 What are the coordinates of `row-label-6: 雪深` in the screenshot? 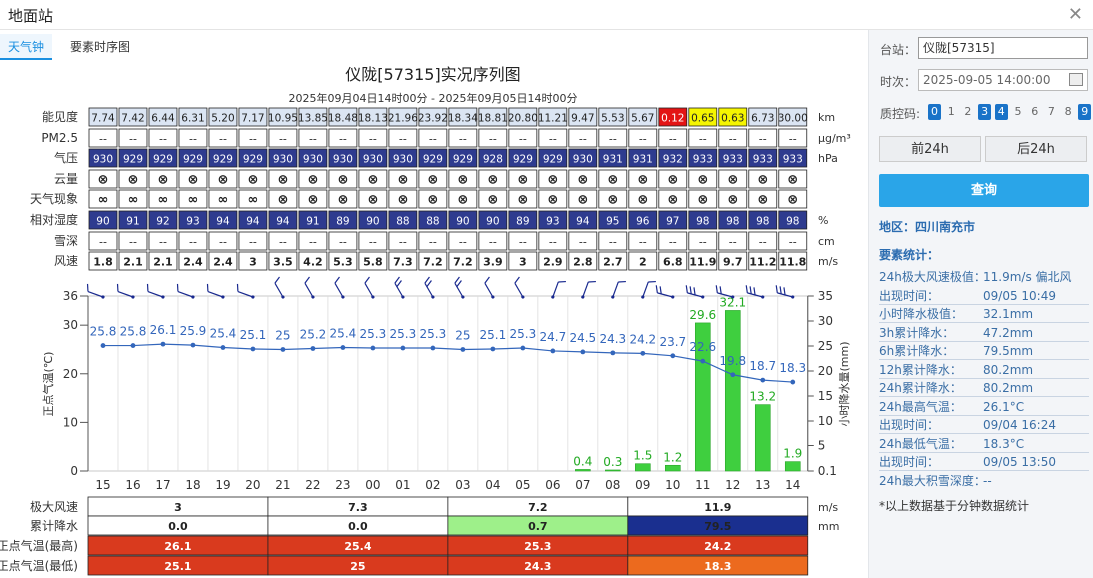 It's located at (66, 241).